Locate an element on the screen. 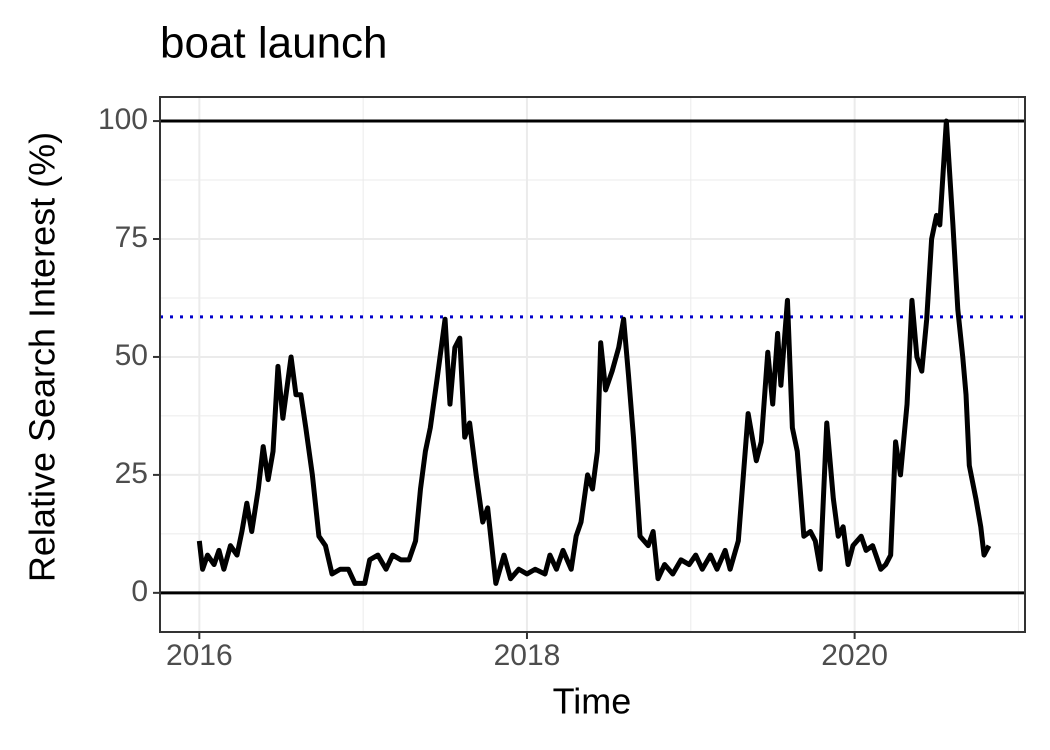 This screenshot has width=1050, height=750. x-tick-label: 2016 is located at coordinates (199, 655).